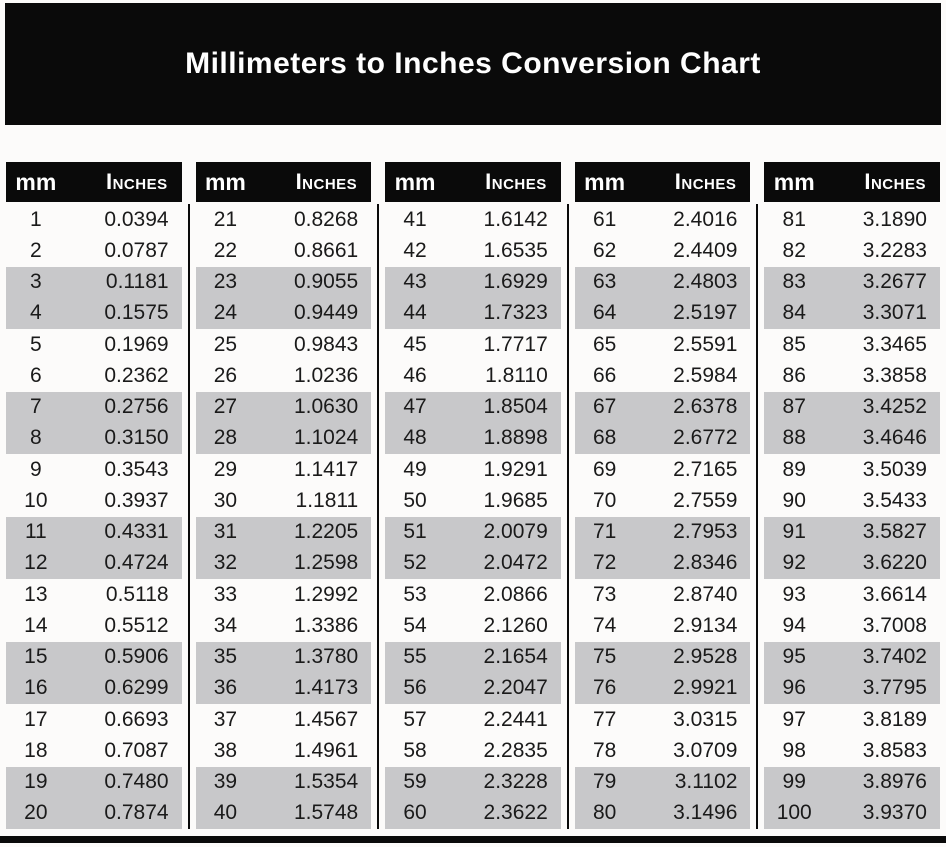 The image size is (946, 847). Describe the element at coordinates (283, 532) in the screenshot. I see `table-row: 31 1.2205` at that location.